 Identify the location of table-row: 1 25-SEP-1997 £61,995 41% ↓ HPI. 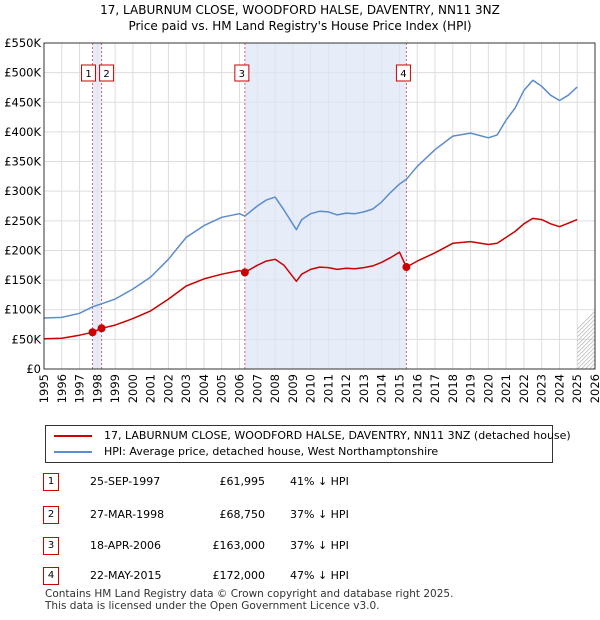
(300, 482).